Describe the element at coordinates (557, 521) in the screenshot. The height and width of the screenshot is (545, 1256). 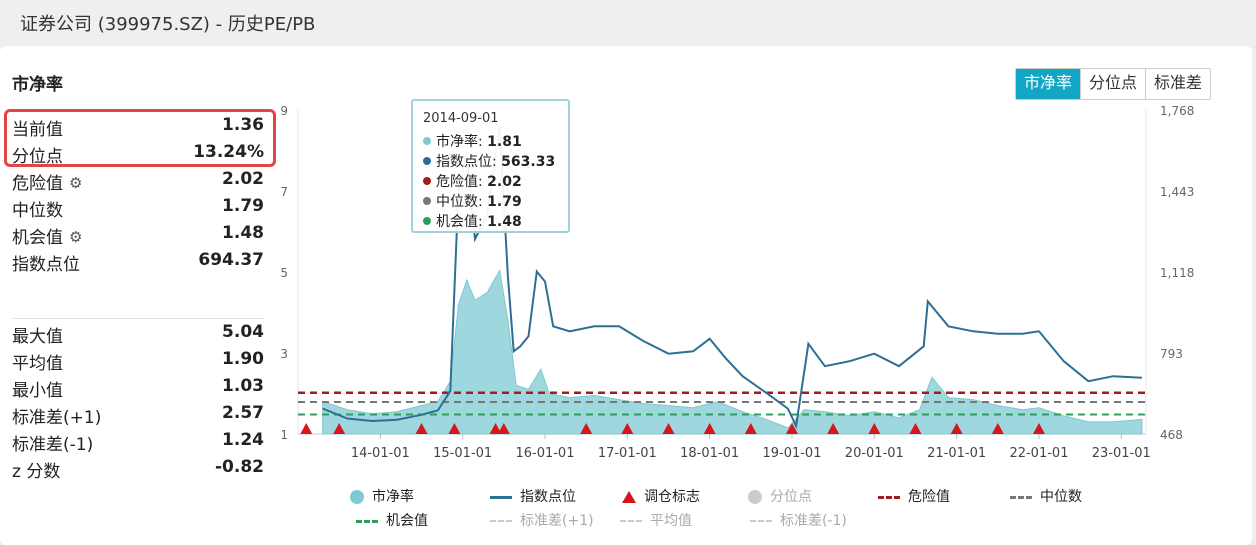
I see `legend-label: 标准差(+1)` at that location.